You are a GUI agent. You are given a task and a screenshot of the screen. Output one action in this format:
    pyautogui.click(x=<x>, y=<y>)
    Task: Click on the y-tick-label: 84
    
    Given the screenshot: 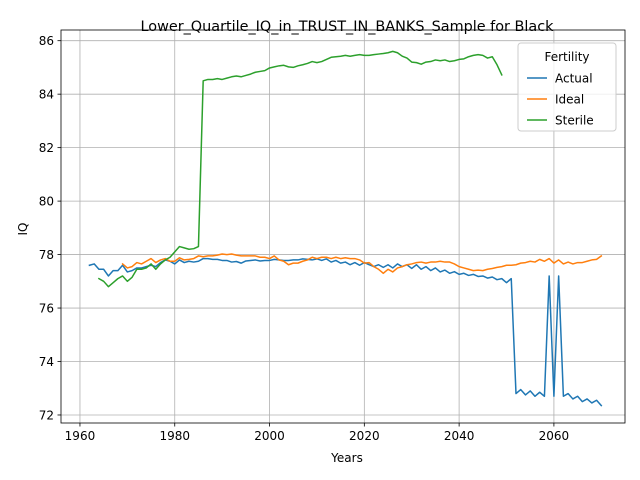 What is the action you would take?
    pyautogui.click(x=46, y=95)
    